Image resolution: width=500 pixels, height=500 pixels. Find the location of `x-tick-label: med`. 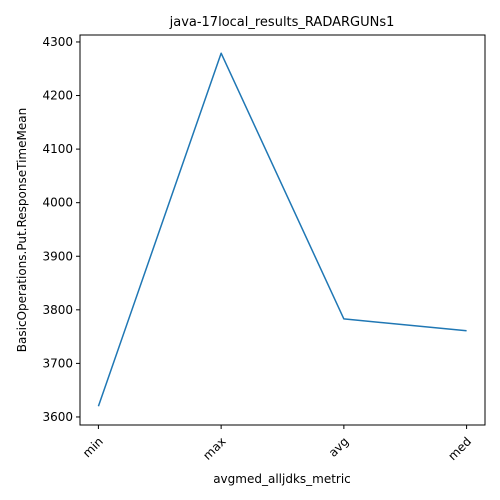

x-tick-label: med is located at coordinates (459, 448).